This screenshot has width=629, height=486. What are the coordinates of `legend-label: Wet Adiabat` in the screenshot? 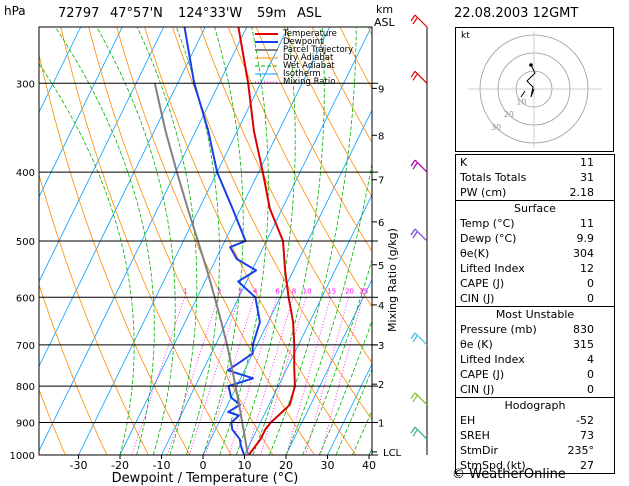 It's located at (309, 66).